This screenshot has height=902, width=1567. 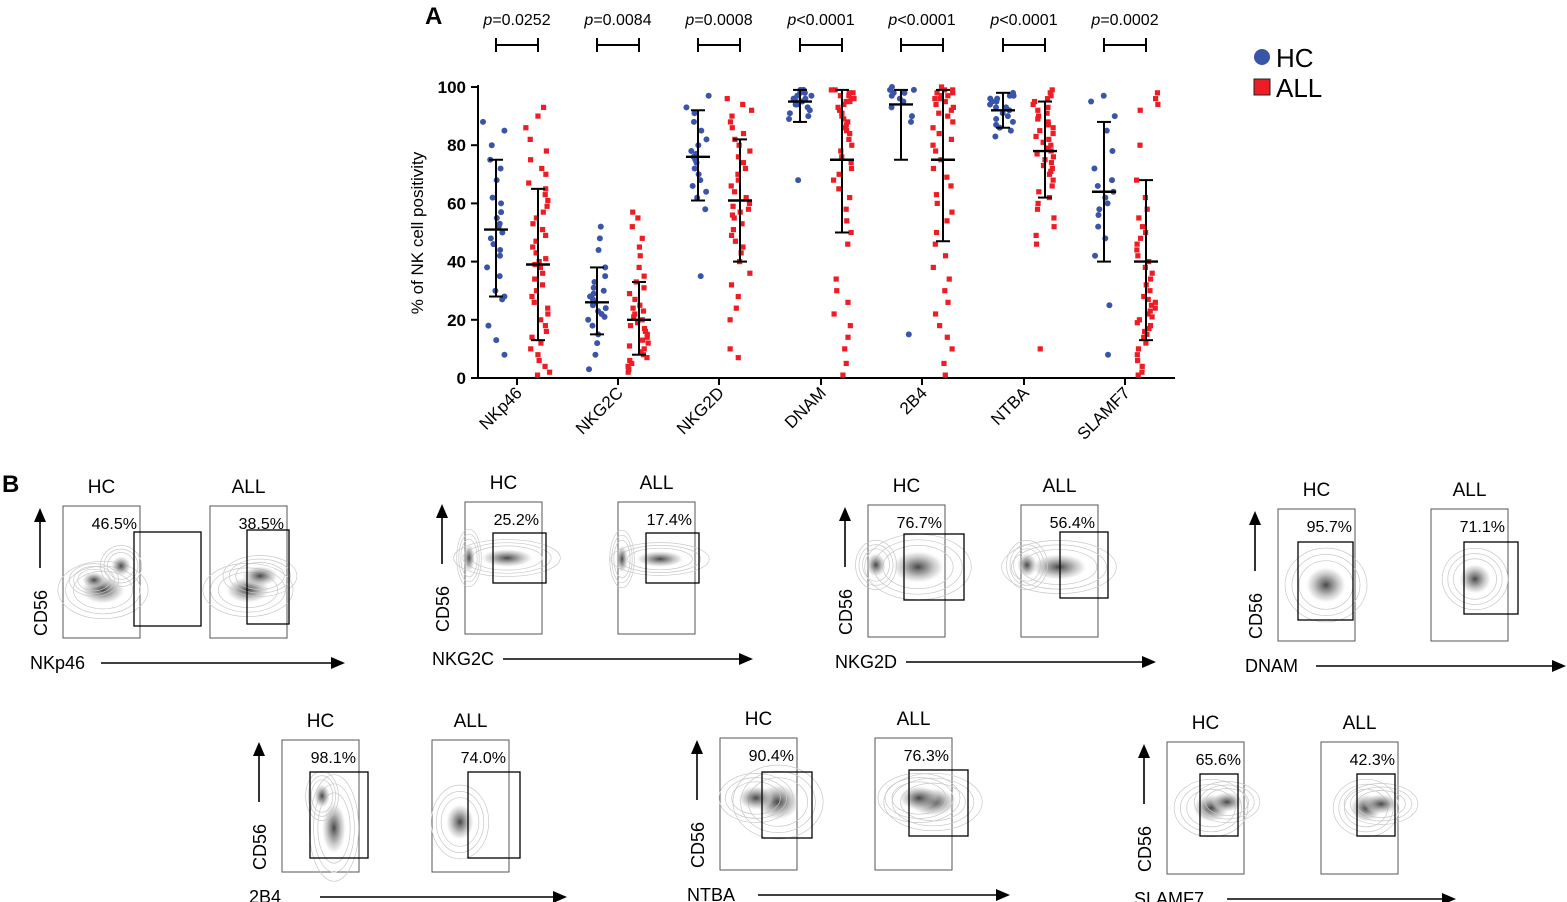 I want to click on flow-plot-hc: 90.4% HC, so click(x=771, y=790).